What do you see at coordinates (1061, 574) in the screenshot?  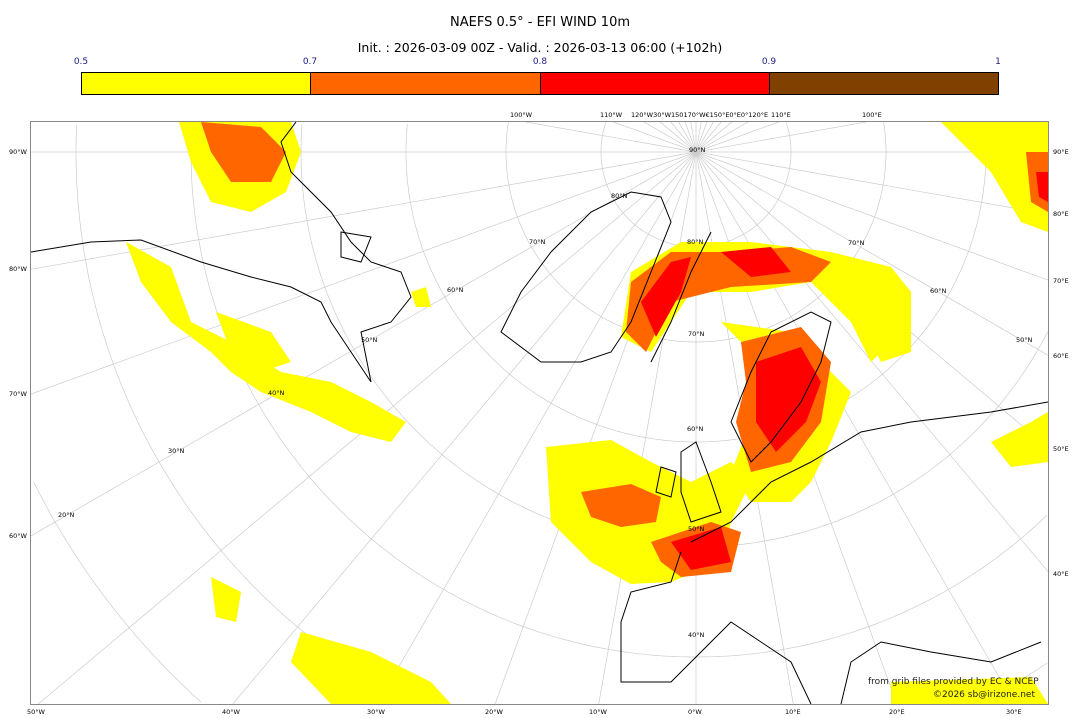 I see `lon-label-right: 40°E` at bounding box center [1061, 574].